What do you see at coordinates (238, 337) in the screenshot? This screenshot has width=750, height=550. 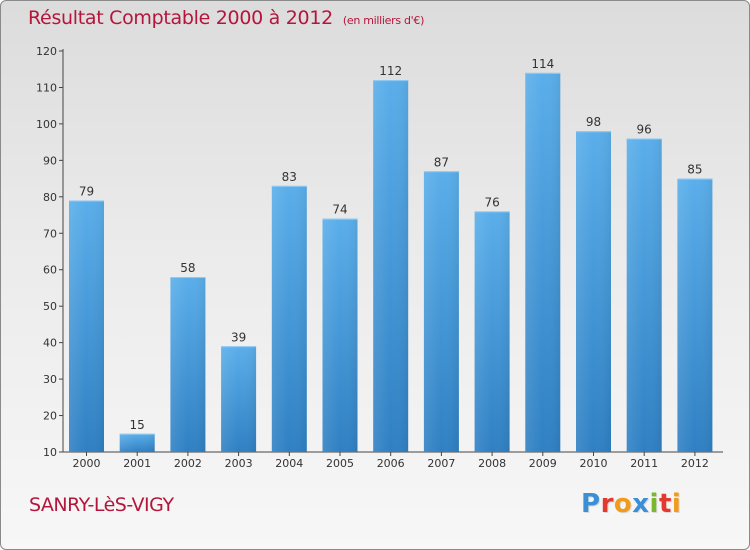 I see `bar-value-label: 39` at bounding box center [238, 337].